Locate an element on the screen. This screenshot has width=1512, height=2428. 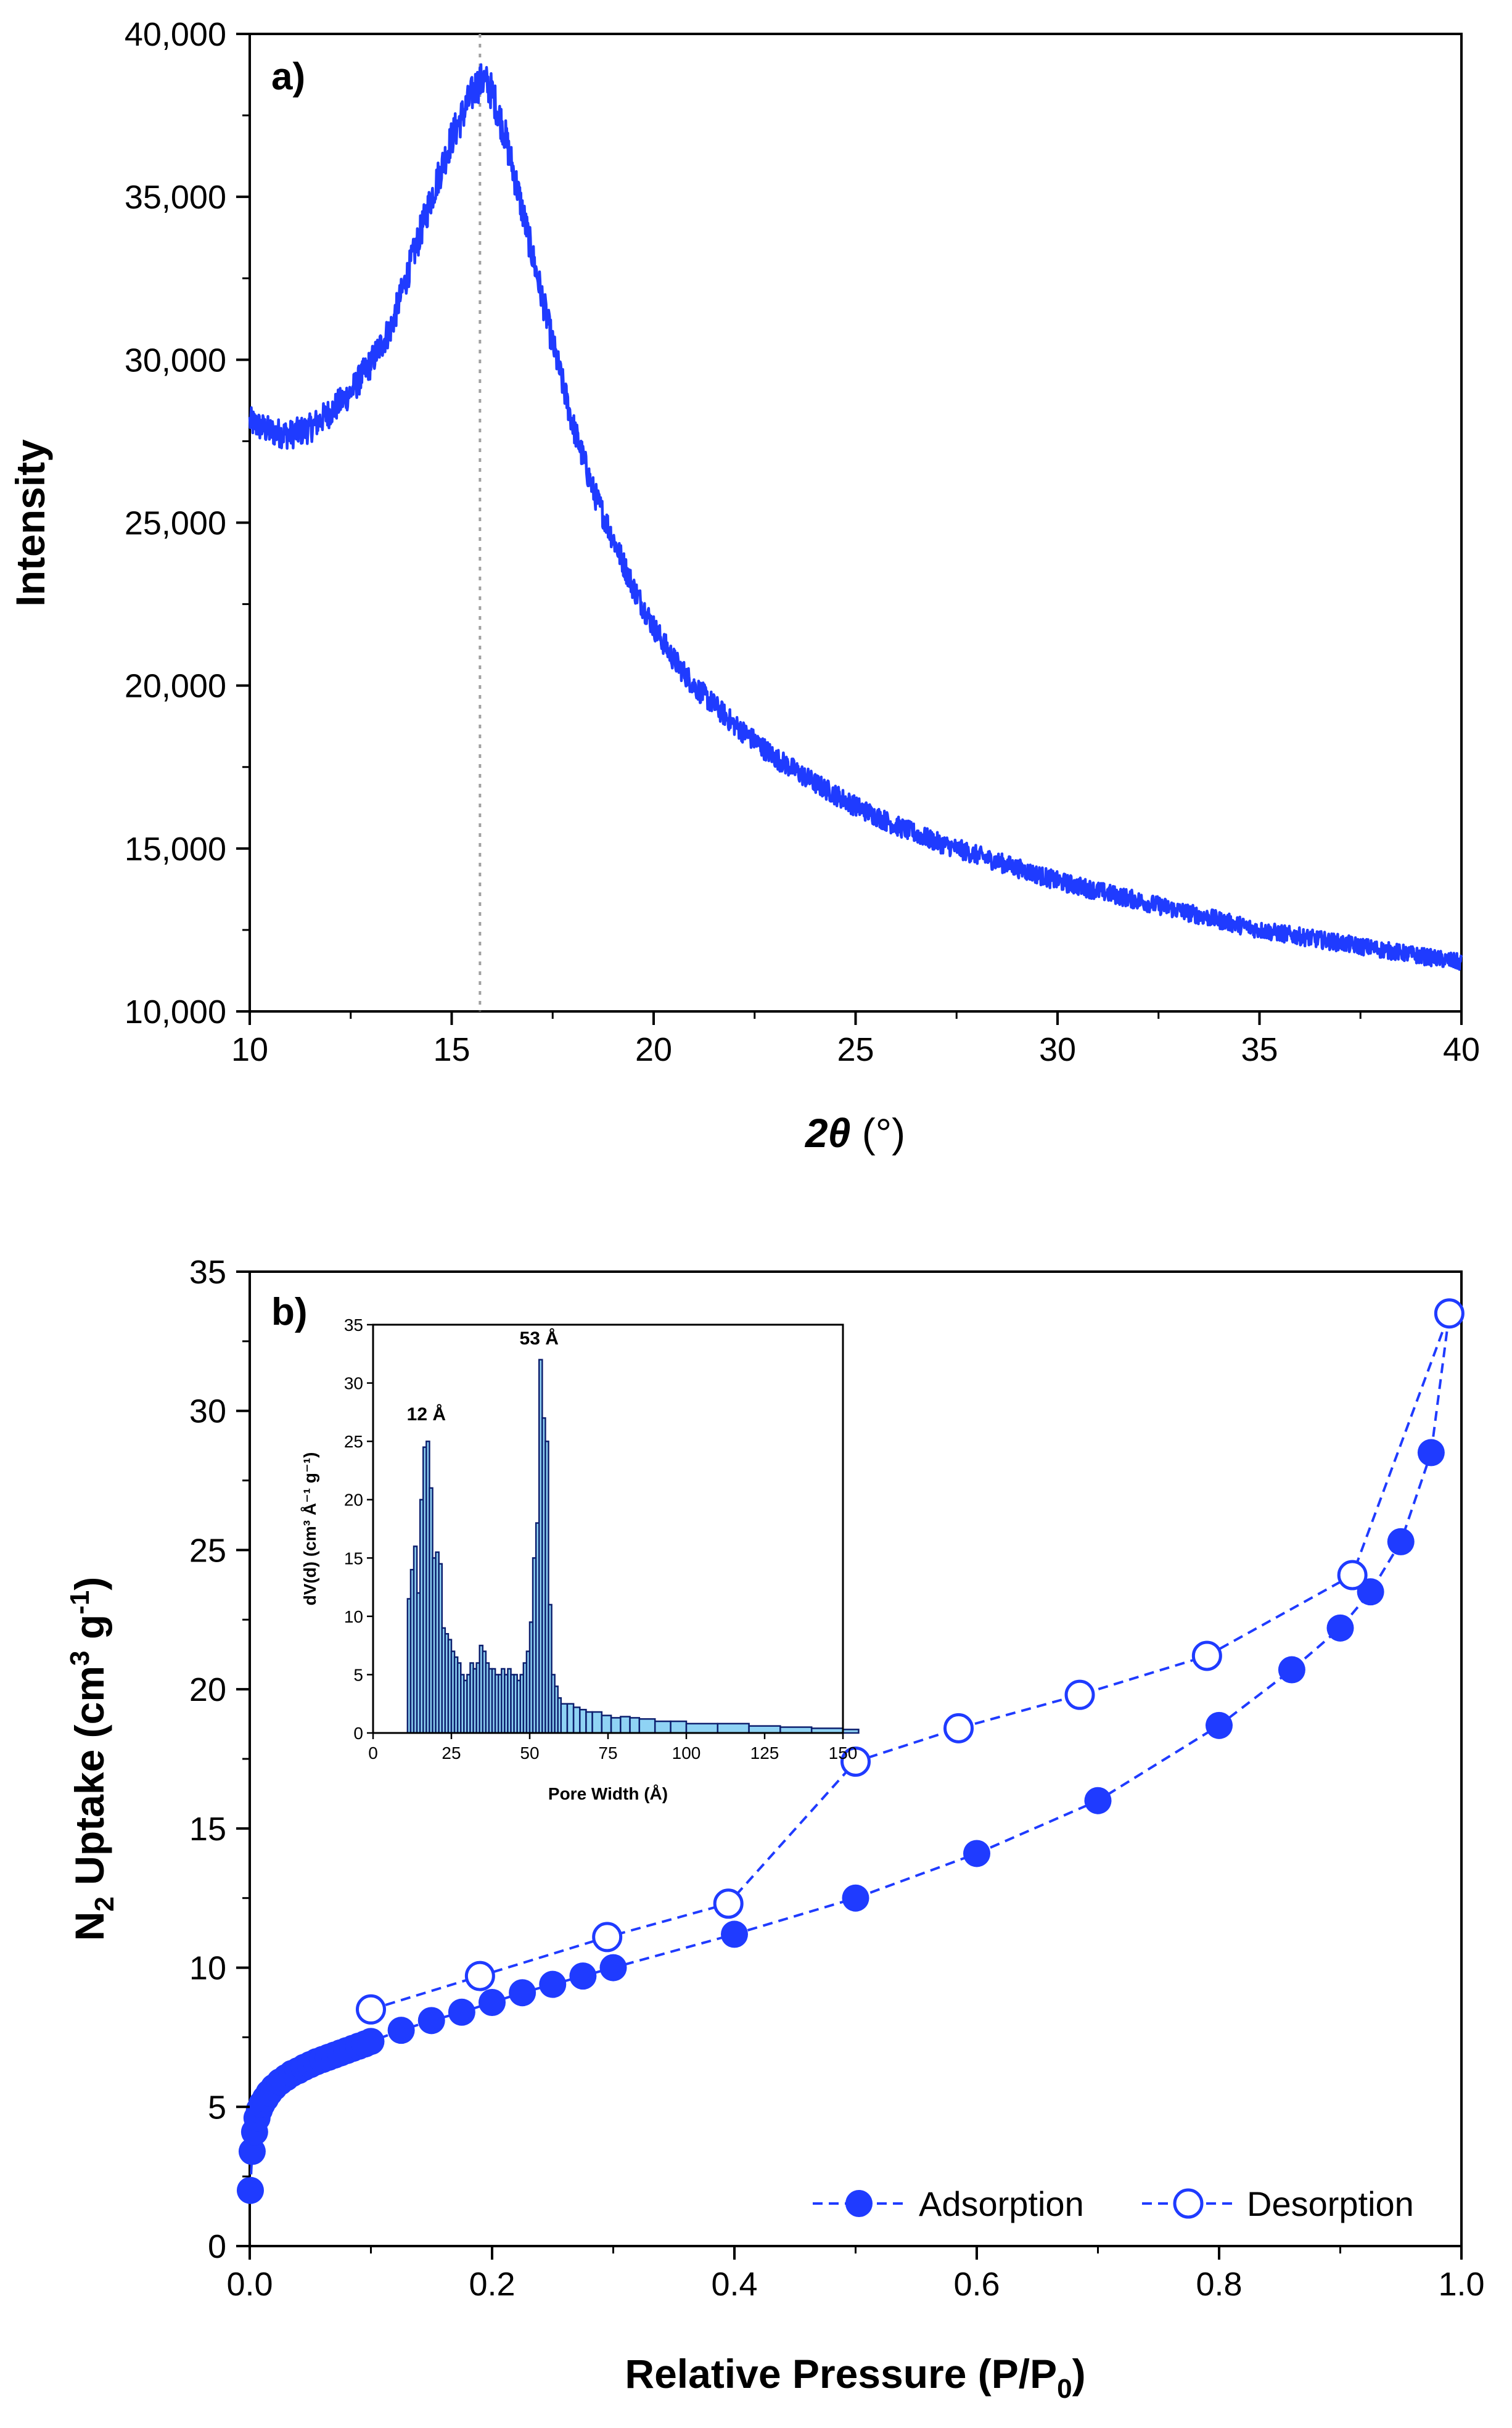
inset-x-tick-label: 25 is located at coordinates (451, 1753).